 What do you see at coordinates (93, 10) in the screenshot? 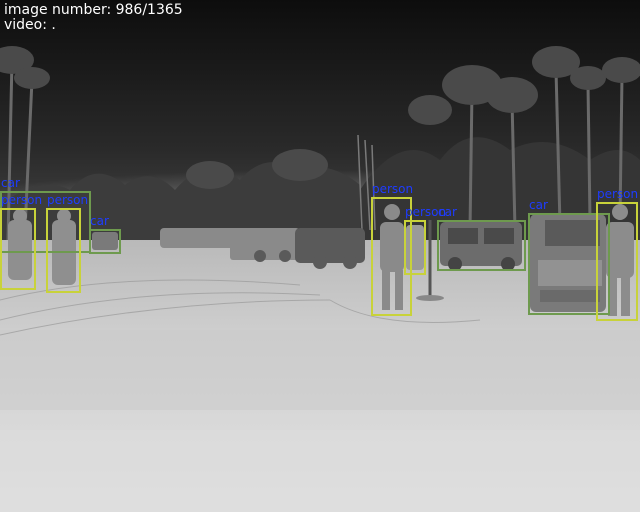
I see `image-number-readout: image number: 986/1365` at bounding box center [93, 10].